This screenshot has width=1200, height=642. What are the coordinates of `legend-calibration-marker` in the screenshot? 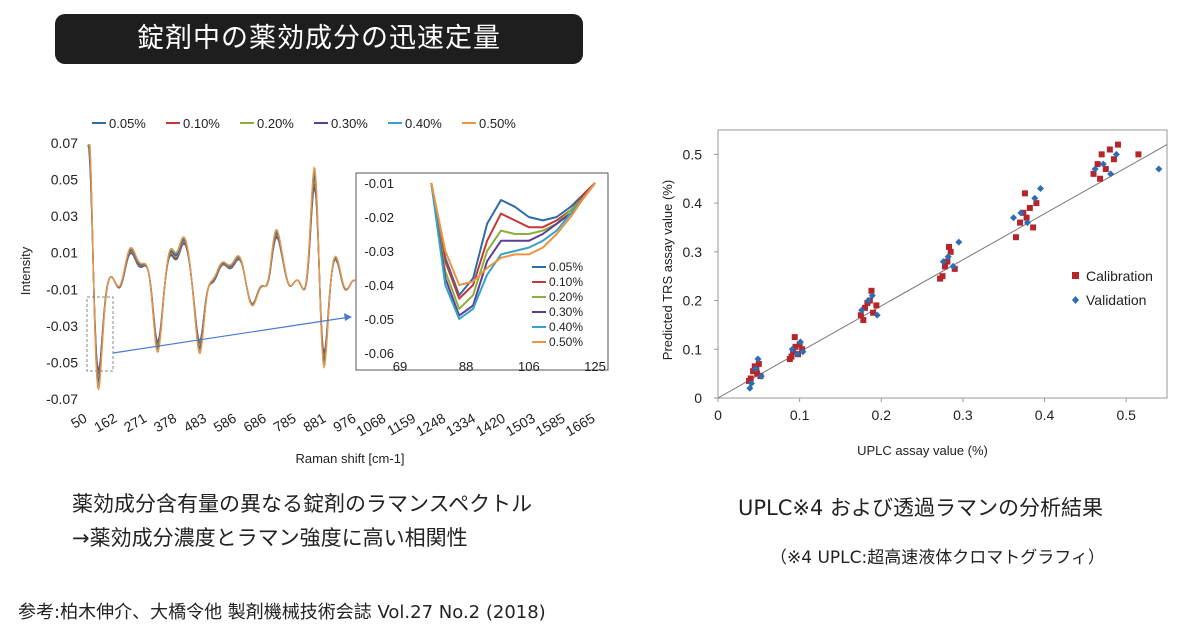 It's located at (1075, 275).